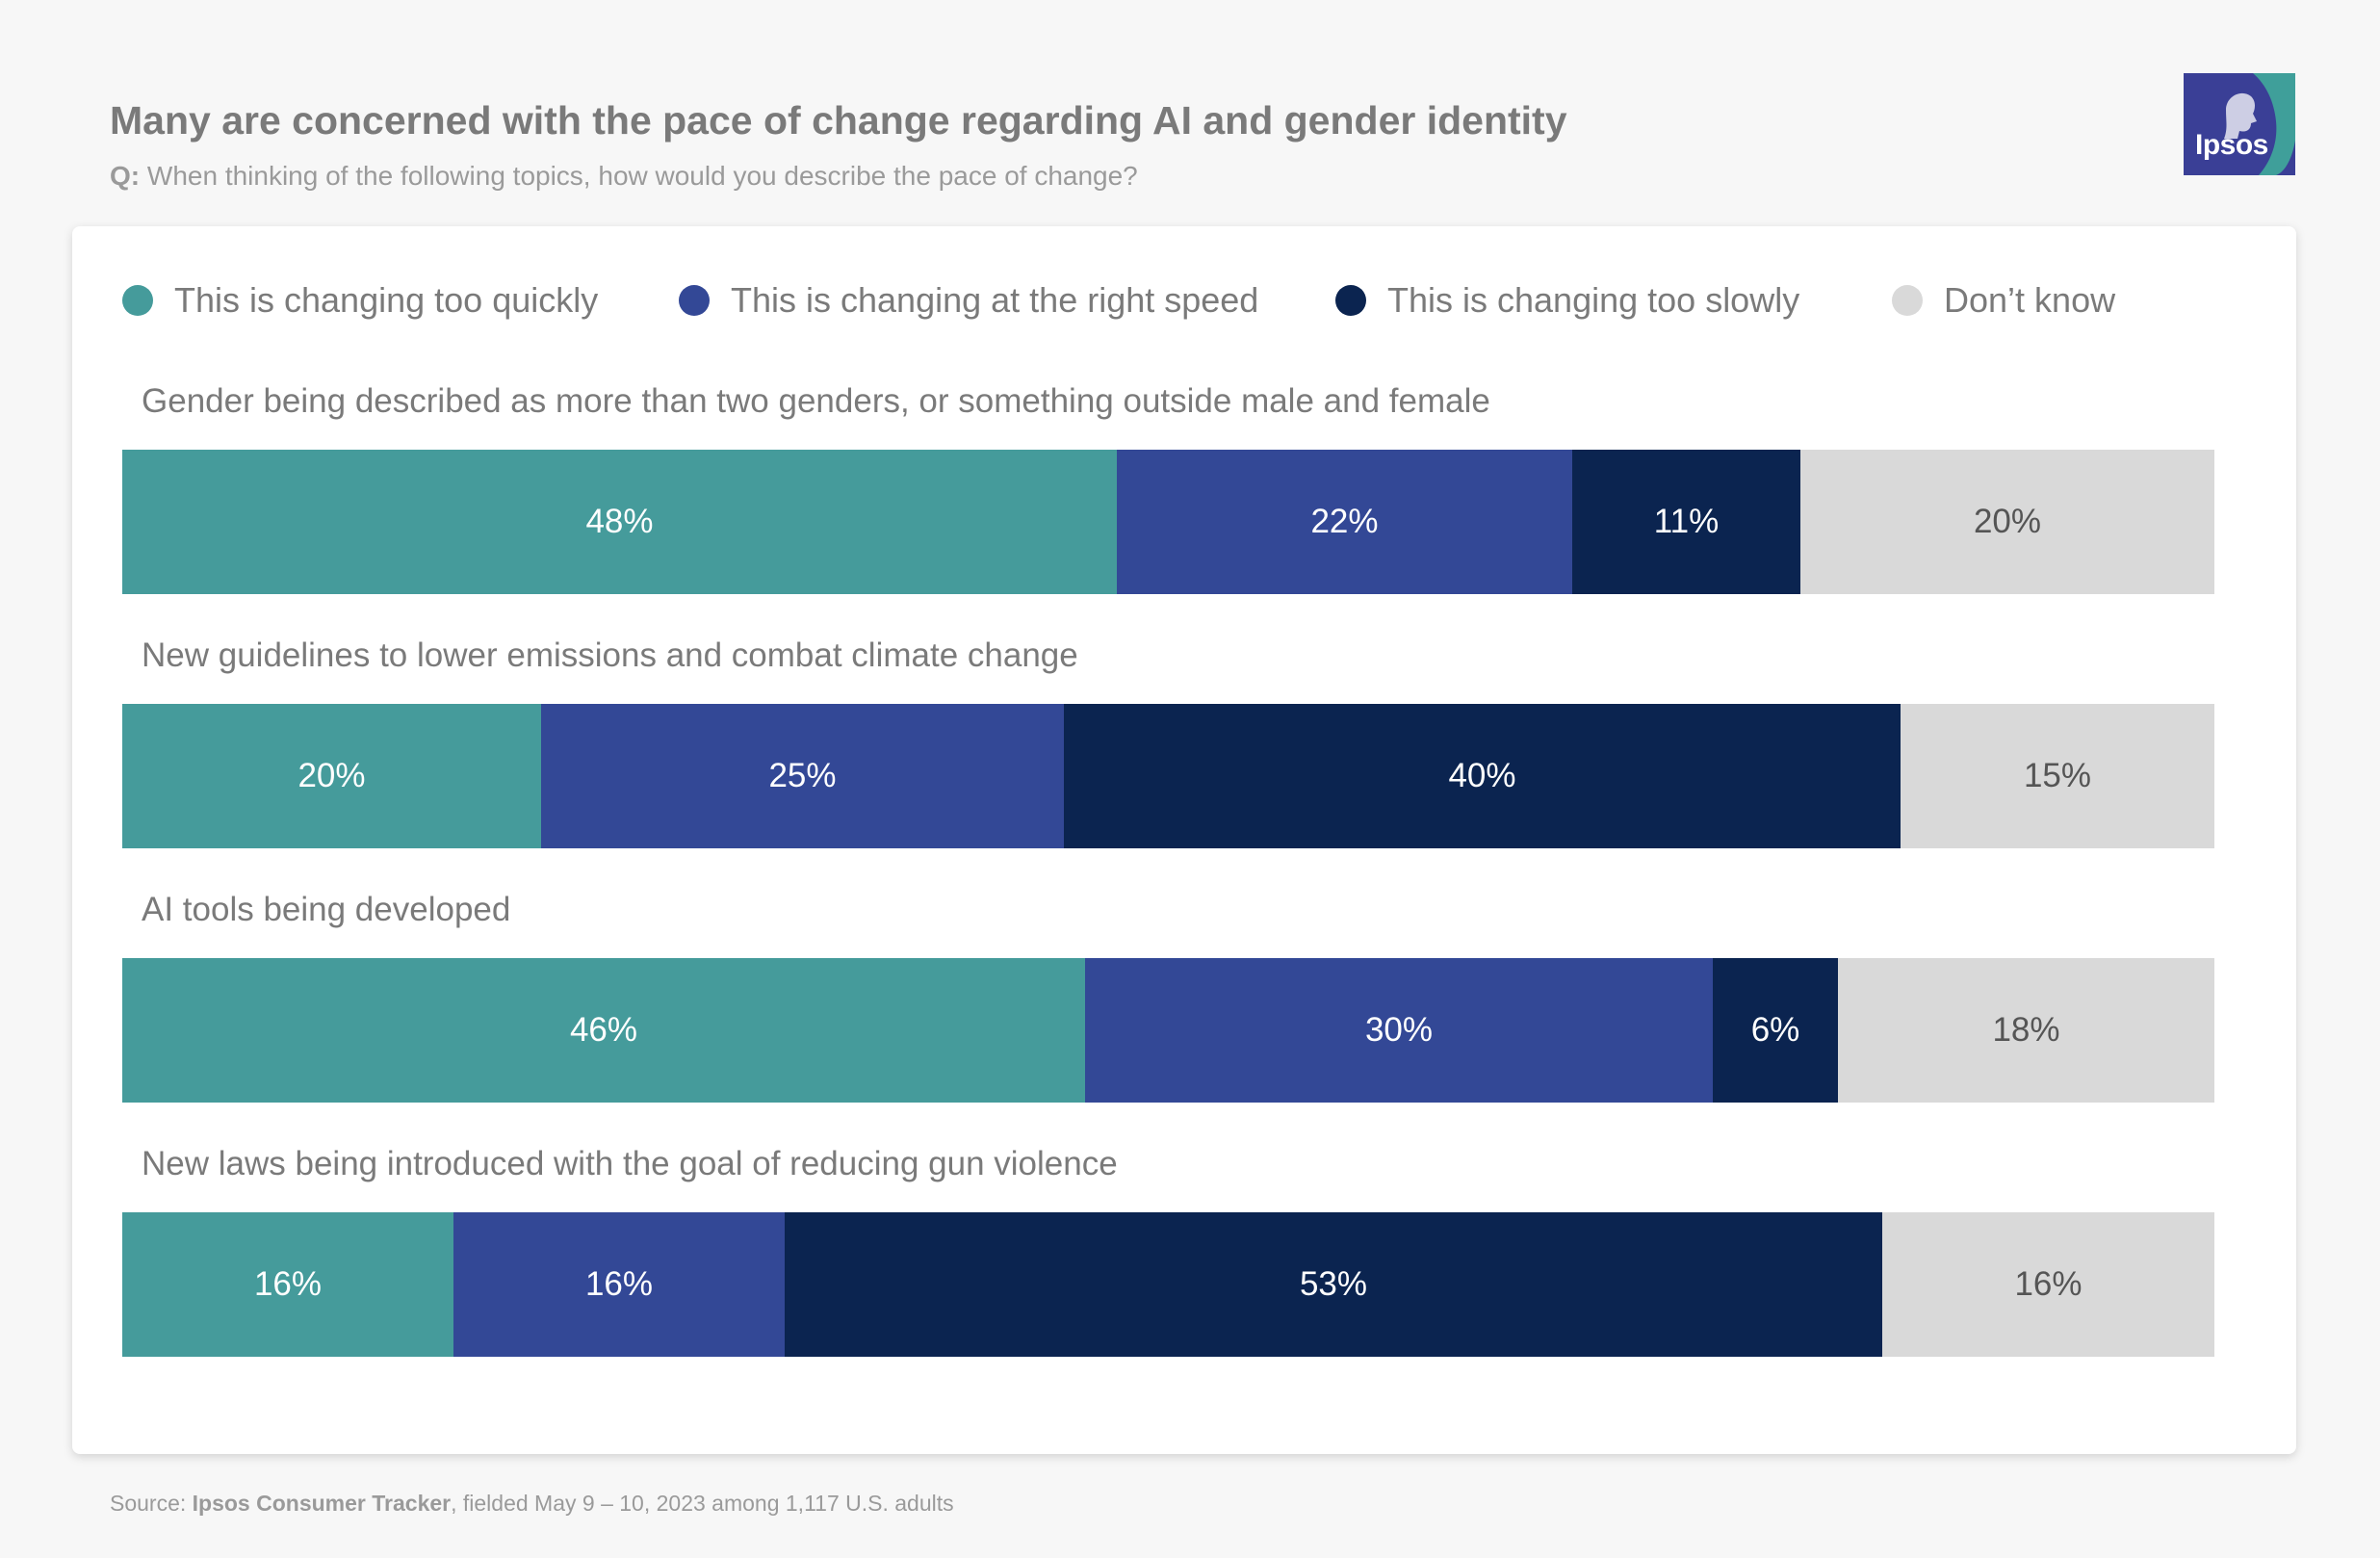 This screenshot has width=2380, height=1558. I want to click on bar-segment: 53%, so click(1334, 1285).